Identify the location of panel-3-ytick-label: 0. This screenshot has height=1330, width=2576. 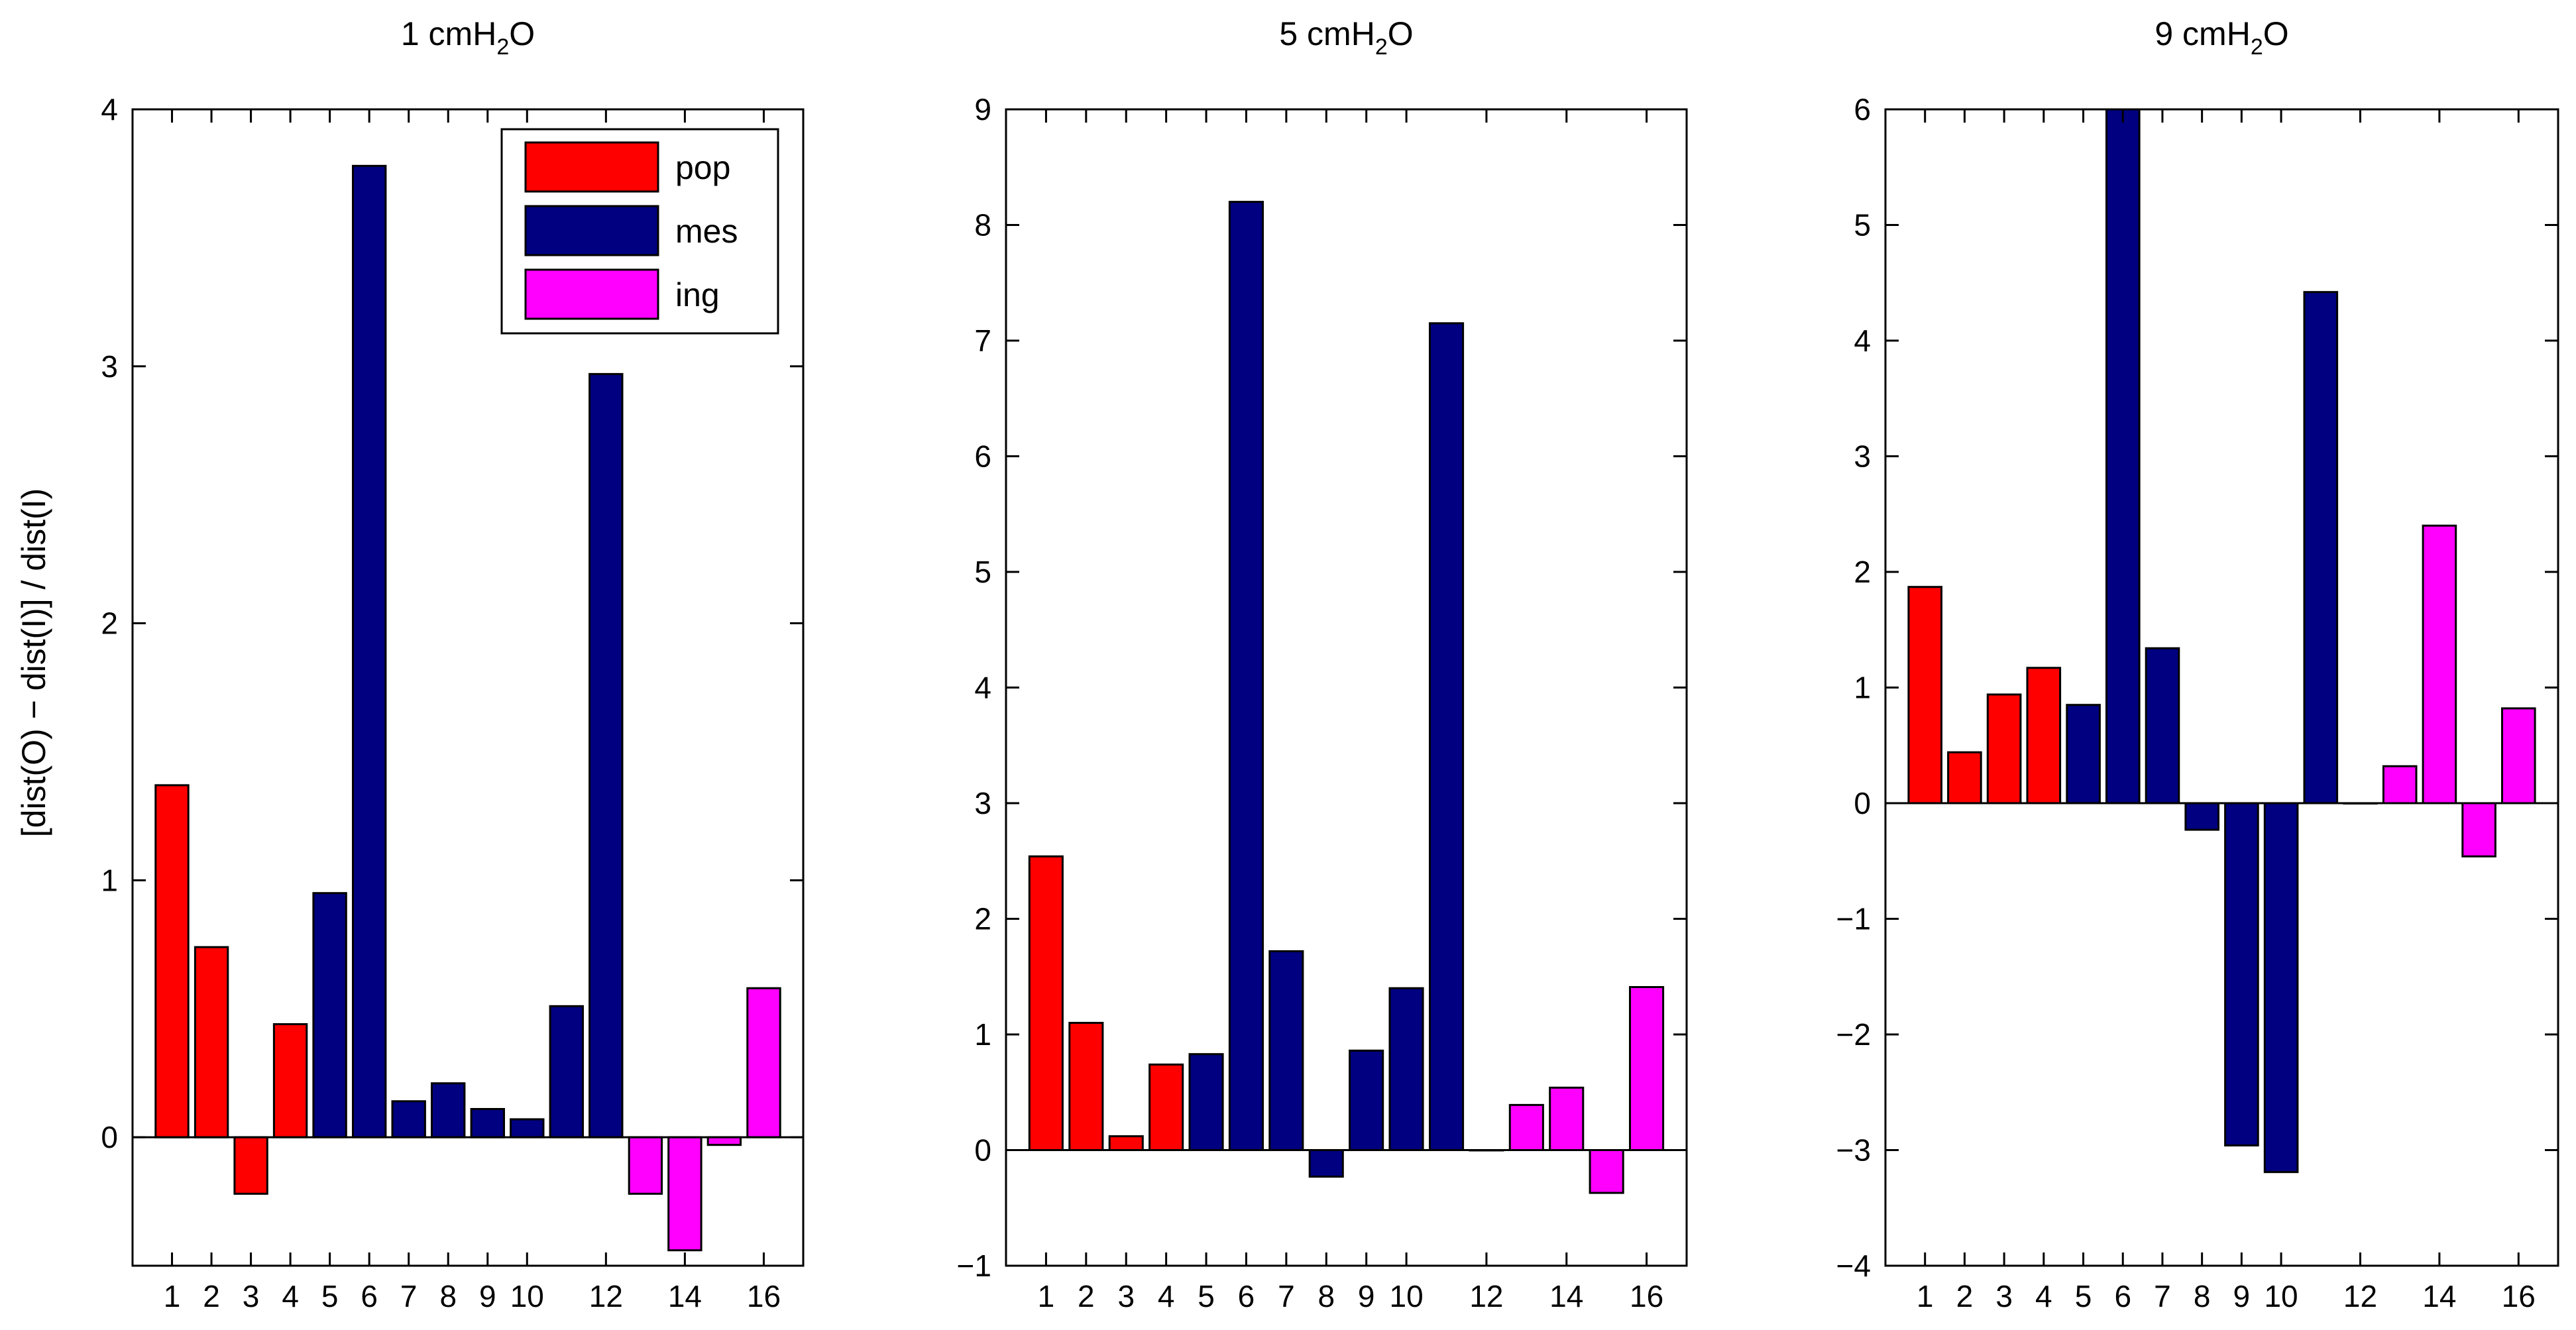
(1862, 803).